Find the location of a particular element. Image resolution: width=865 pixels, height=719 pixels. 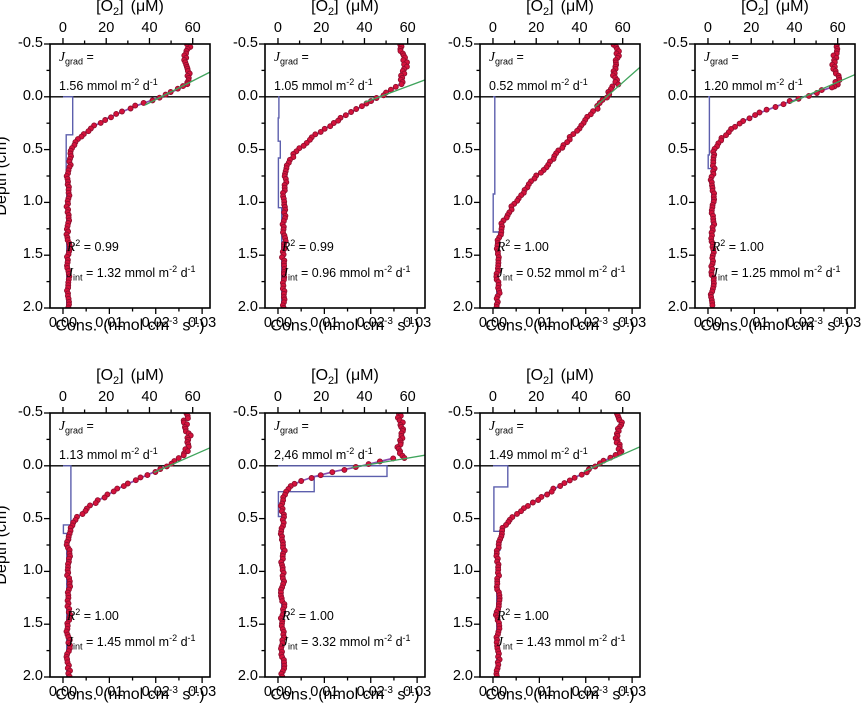

jgrad-value: 1.20 mmol m-2 d-1 is located at coordinates (753, 84).